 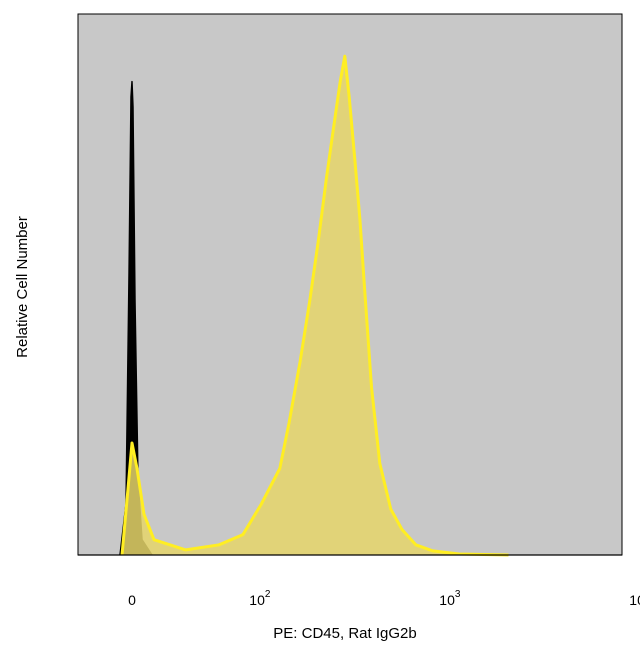 What do you see at coordinates (384, 598) in the screenshot?
I see `x-tick-labels: 0 10² 10³ 104` at bounding box center [384, 598].